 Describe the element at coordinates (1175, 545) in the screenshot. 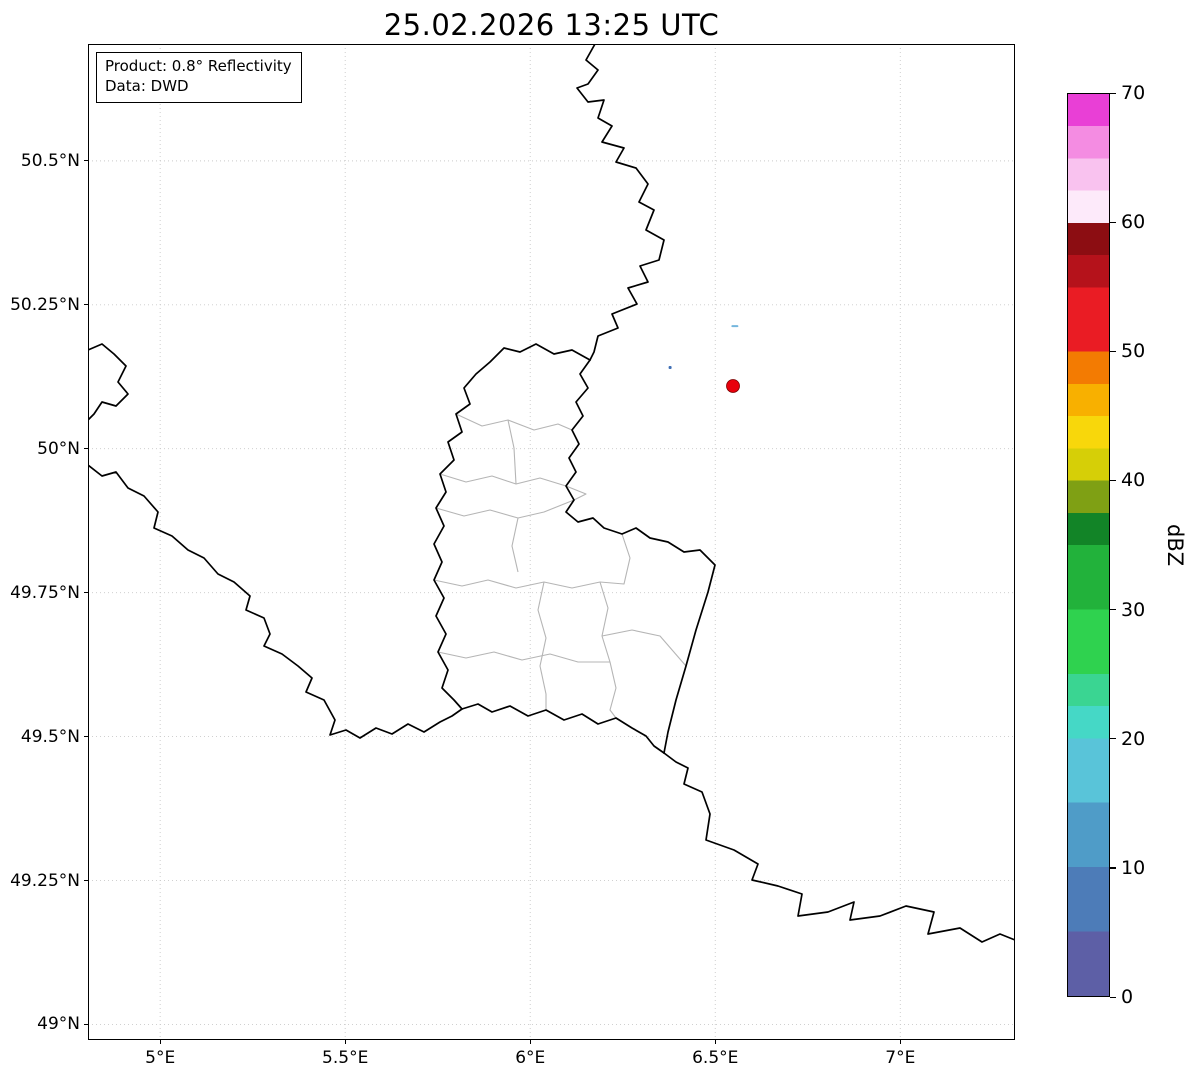

I see `colorbar-axis-label: dBZ` at that location.